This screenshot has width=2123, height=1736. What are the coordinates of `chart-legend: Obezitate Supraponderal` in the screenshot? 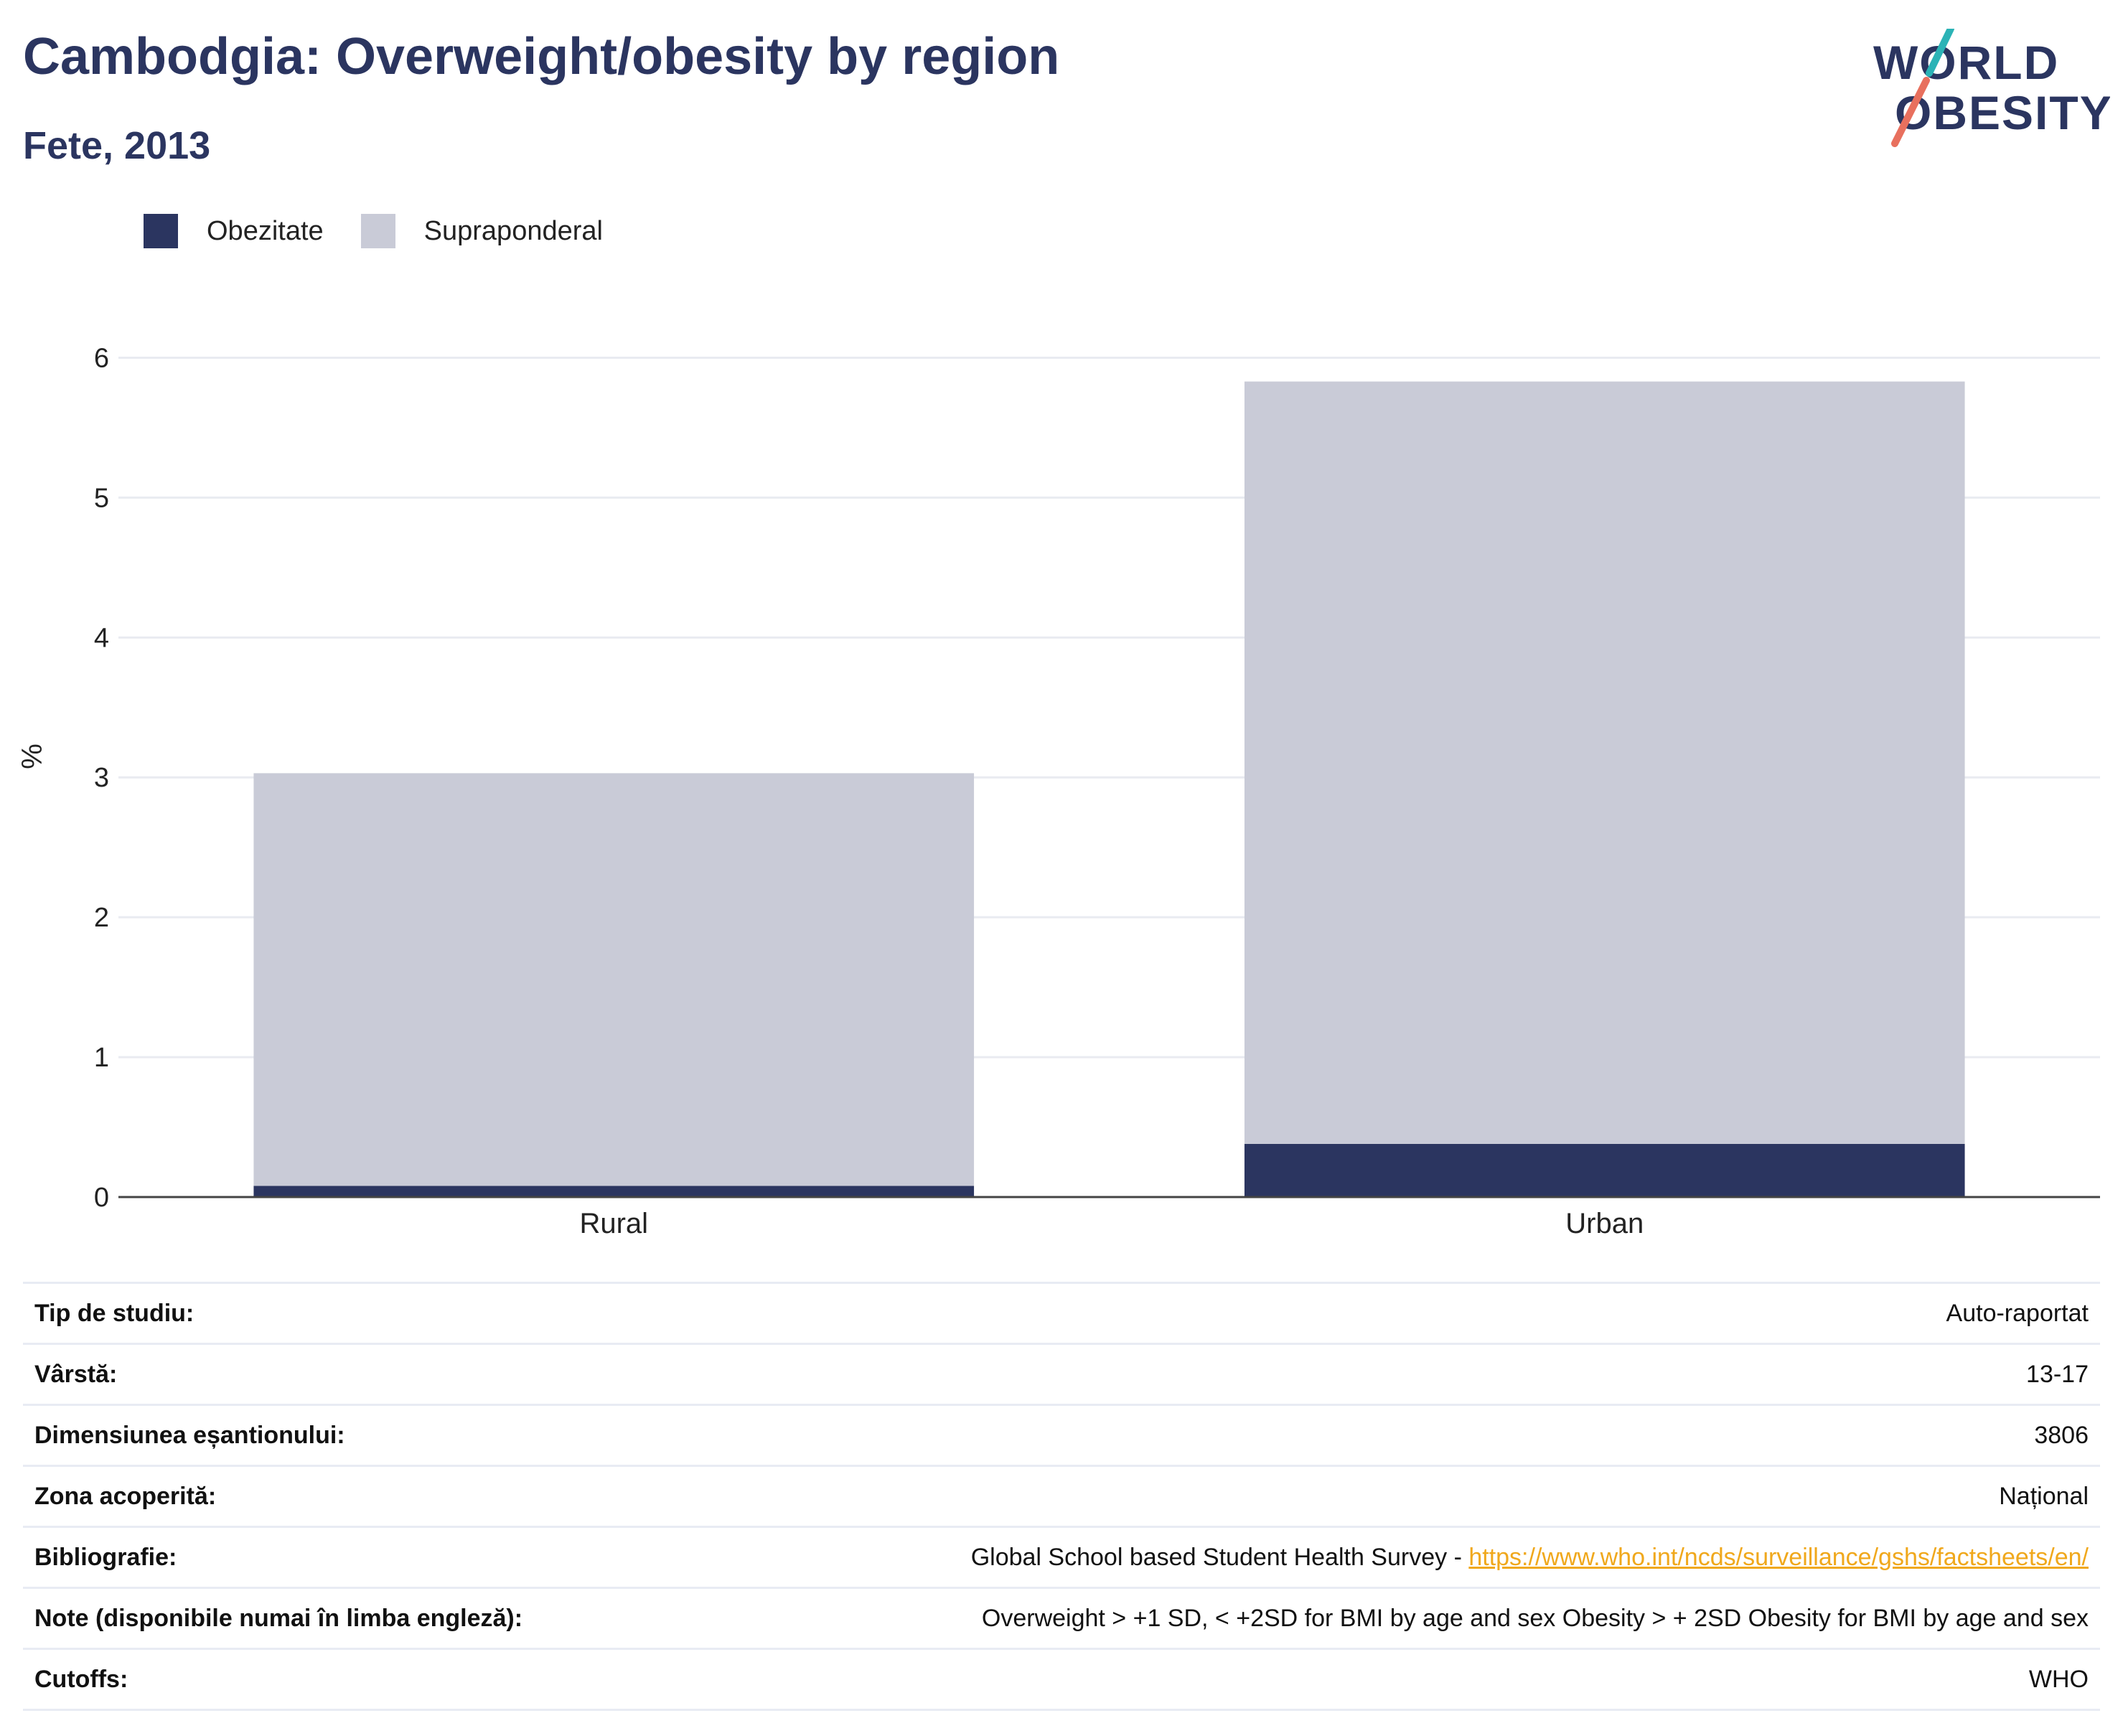 It's located at (392, 231).